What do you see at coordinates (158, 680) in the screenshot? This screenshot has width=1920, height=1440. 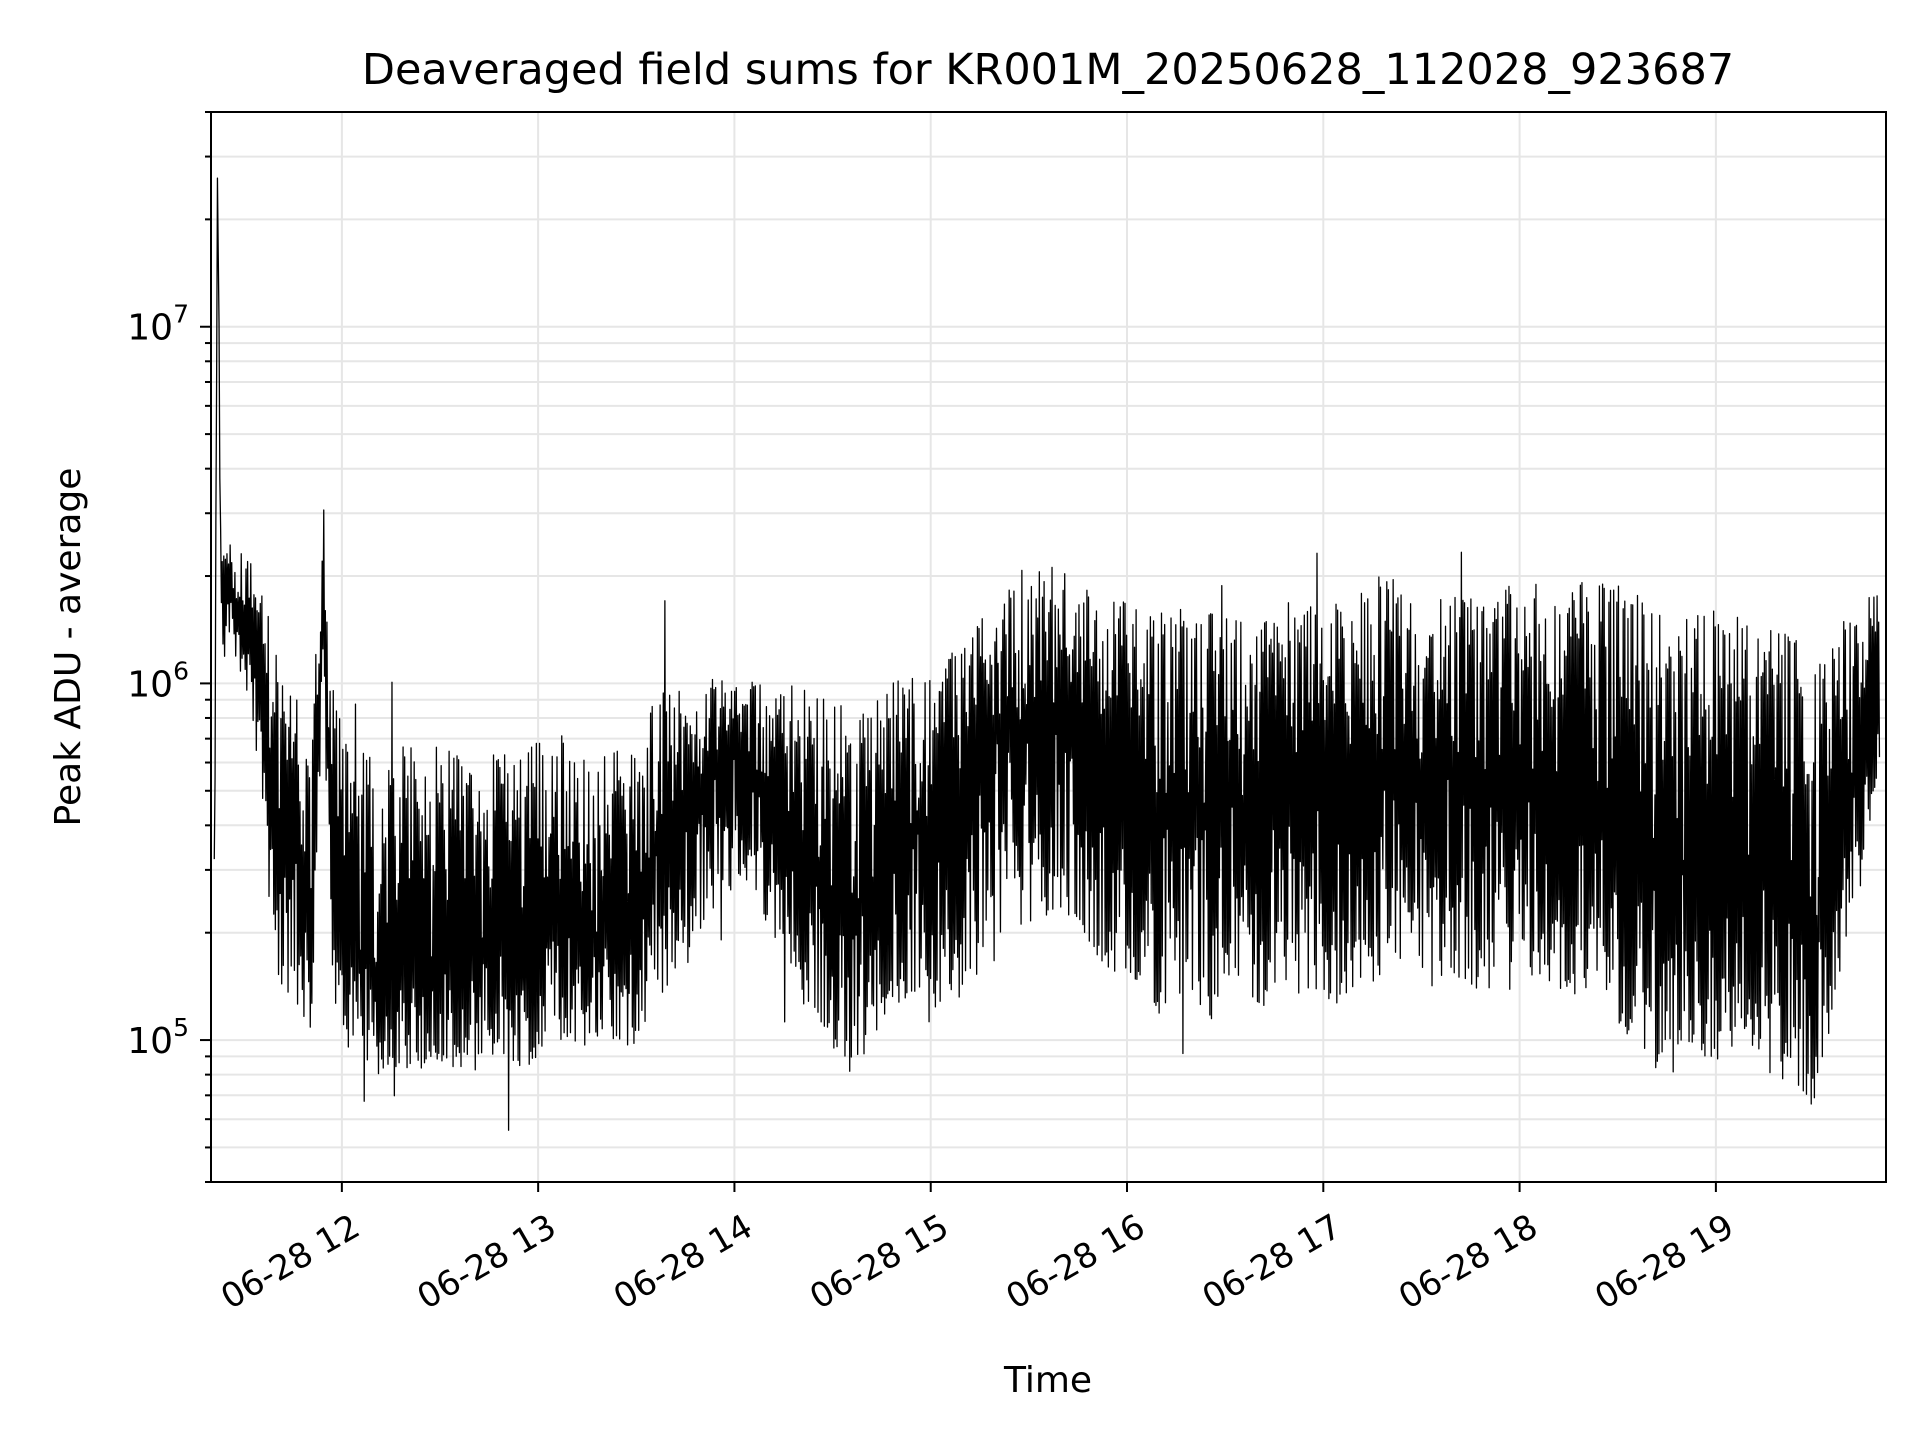 I see `y-tick-label: 10⁶` at bounding box center [158, 680].